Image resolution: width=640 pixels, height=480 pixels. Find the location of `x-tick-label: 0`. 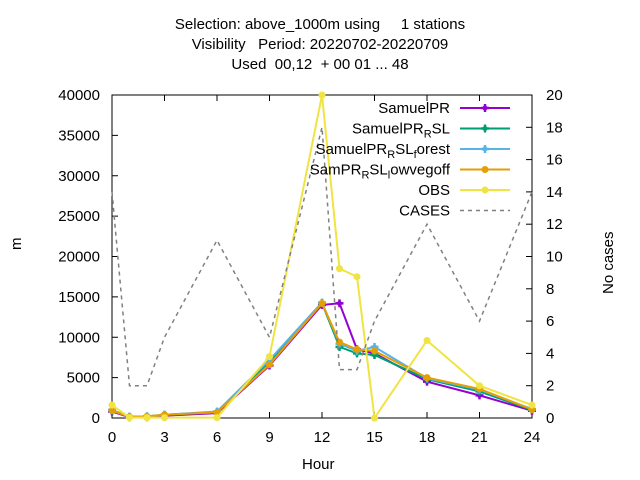

x-tick-label: 0 is located at coordinates (112, 437).